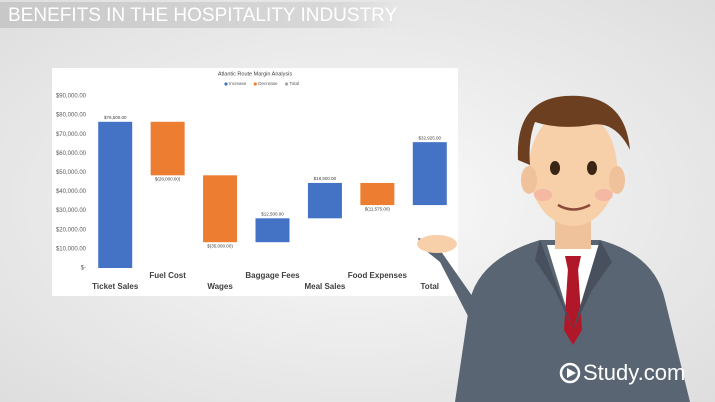 This screenshot has height=402, width=715. Describe the element at coordinates (168, 178) in the screenshot. I see `value-label: $(28,000.00)` at that location.